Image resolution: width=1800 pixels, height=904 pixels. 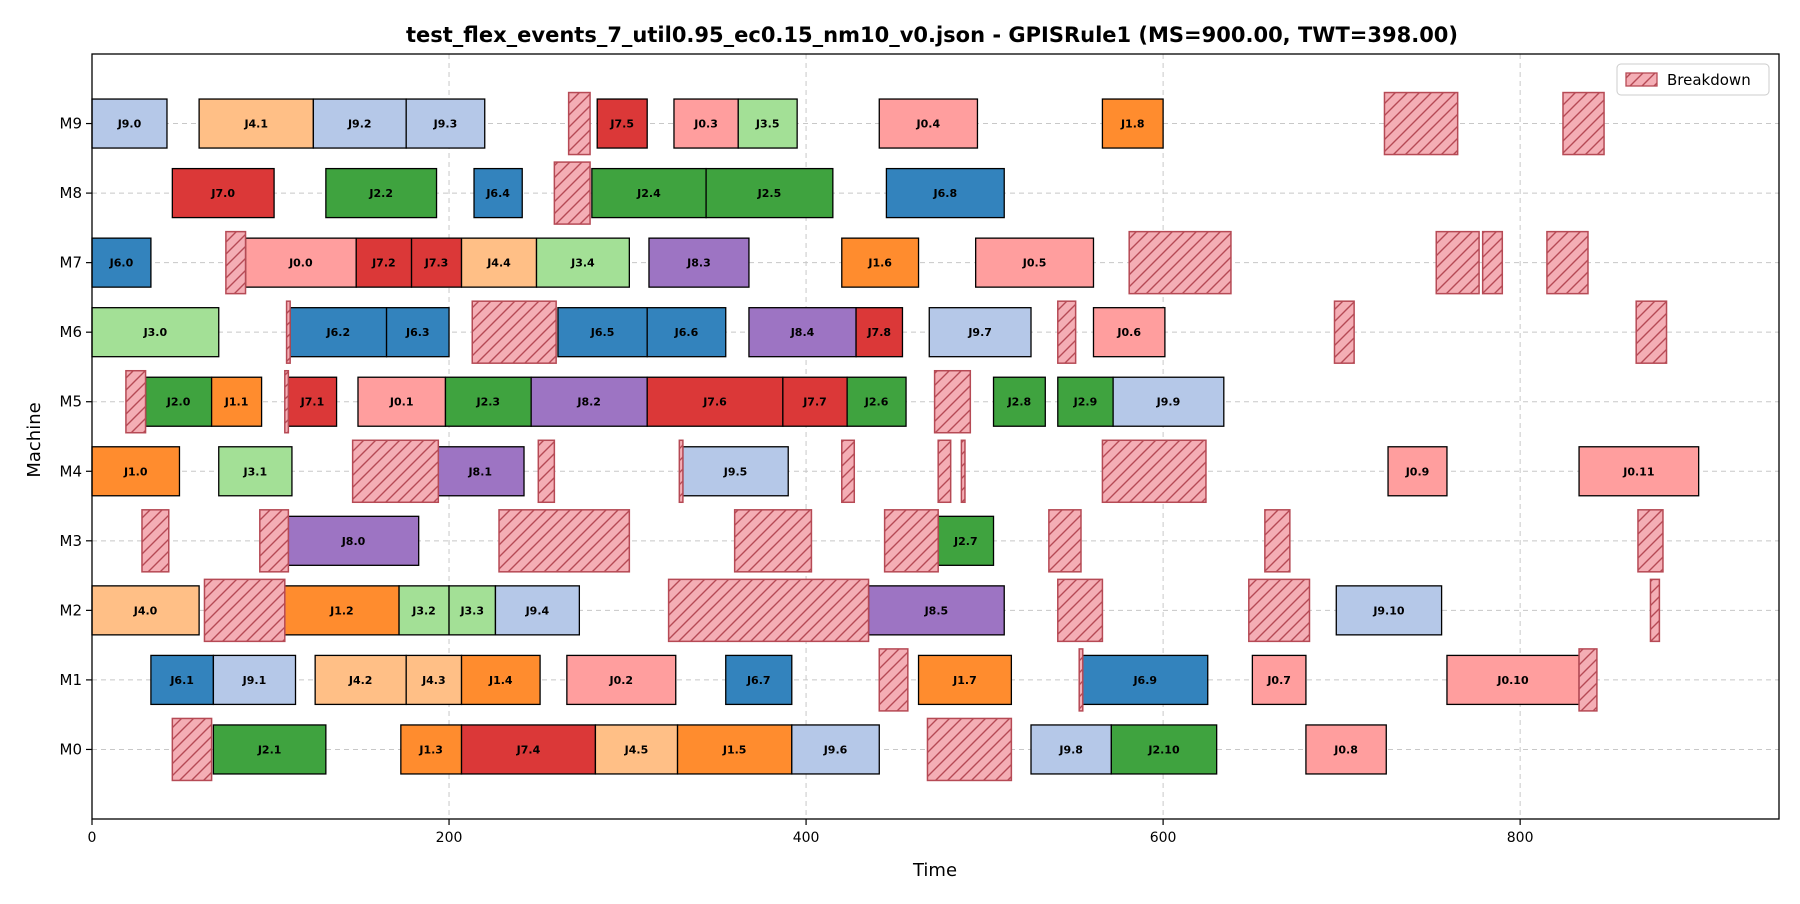 What do you see at coordinates (359, 124) in the screenshot?
I see `operation-label: J9.2` at bounding box center [359, 124].